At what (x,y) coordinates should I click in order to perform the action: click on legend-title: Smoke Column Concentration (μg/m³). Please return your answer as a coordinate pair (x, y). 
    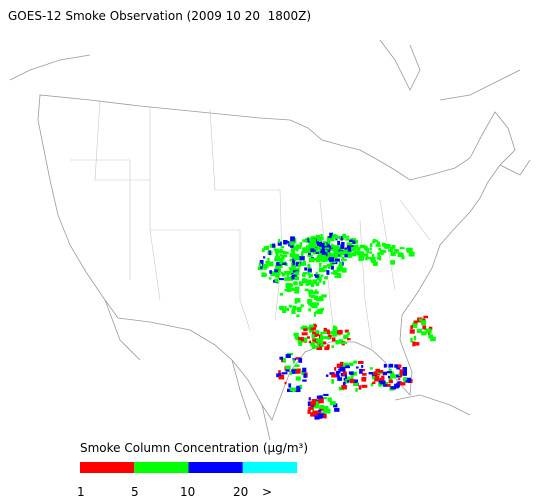
    Looking at the image, I should click on (194, 448).